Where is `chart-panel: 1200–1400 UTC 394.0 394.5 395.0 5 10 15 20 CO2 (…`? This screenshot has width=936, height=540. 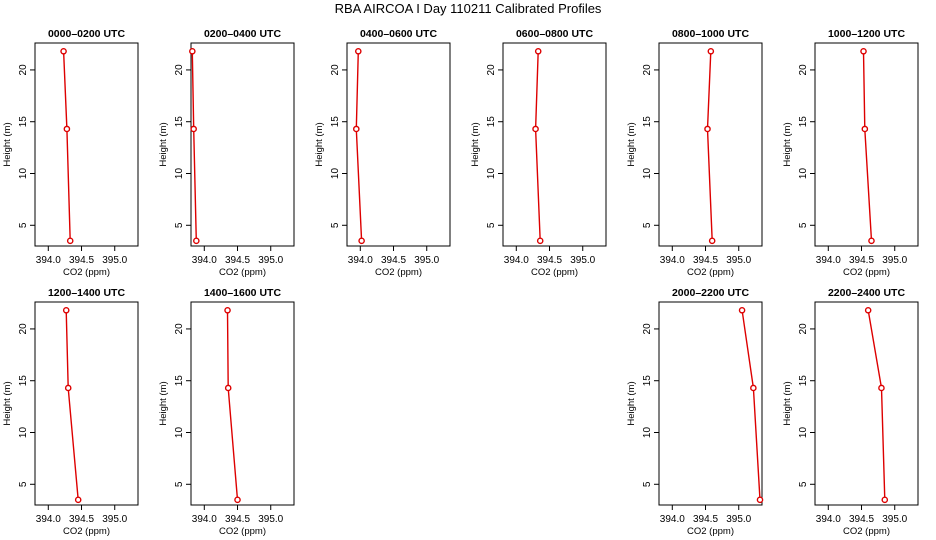 chart-panel: 1200–1400 UTC 394.0 394.5 395.0 5 10 15 20 CO2 (… is located at coordinates (70, 412).